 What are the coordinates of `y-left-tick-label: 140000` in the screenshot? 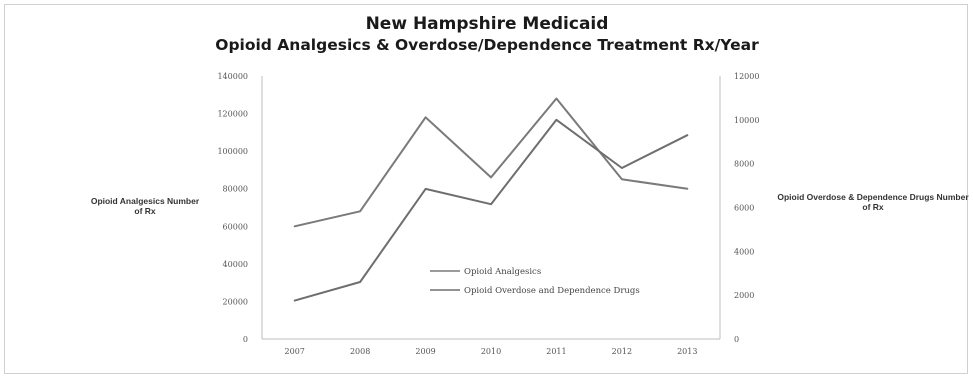 It's located at (232, 76).